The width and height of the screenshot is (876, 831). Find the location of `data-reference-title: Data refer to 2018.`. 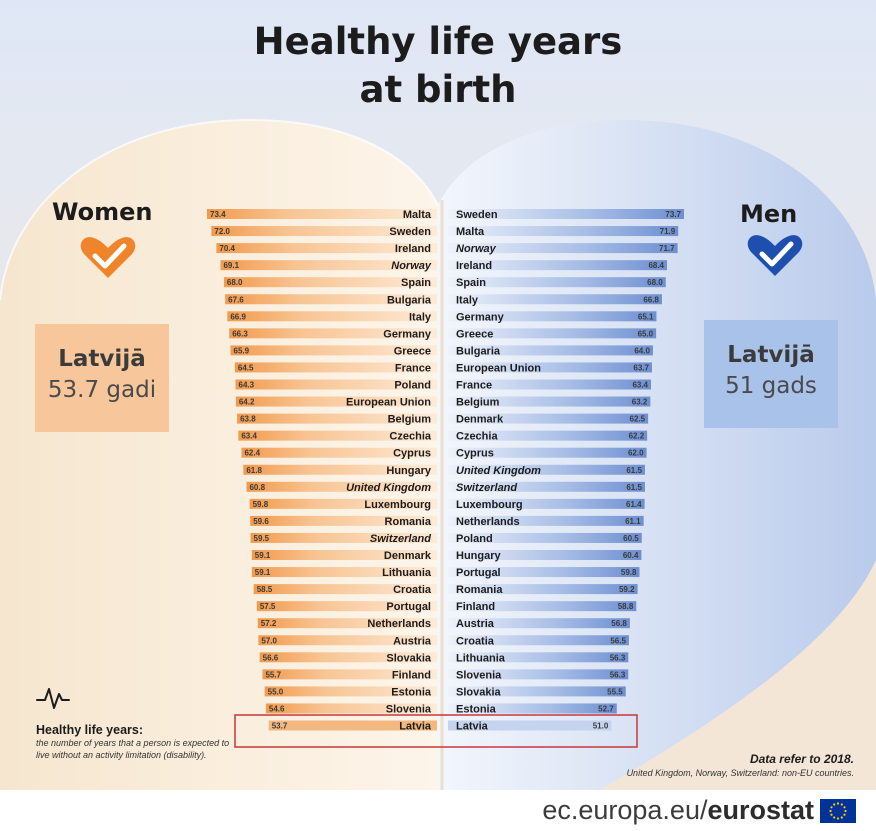

data-reference-title: Data refer to 2018. is located at coordinates (801, 759).